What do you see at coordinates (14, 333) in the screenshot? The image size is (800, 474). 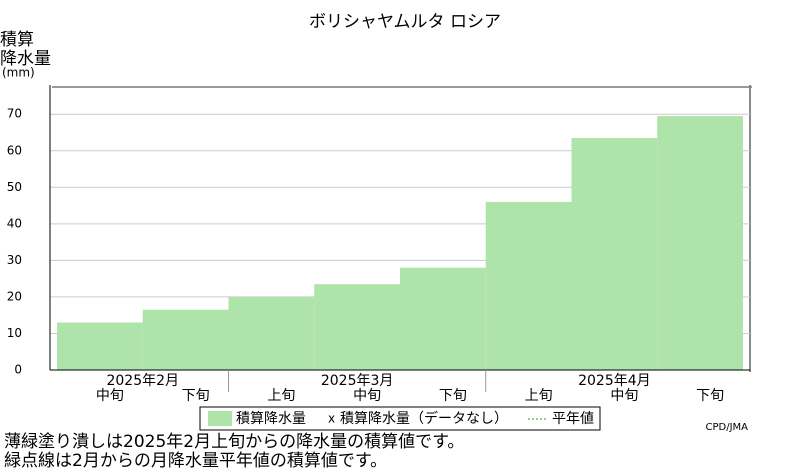 I see `y-tick-label: 10` at bounding box center [14, 333].